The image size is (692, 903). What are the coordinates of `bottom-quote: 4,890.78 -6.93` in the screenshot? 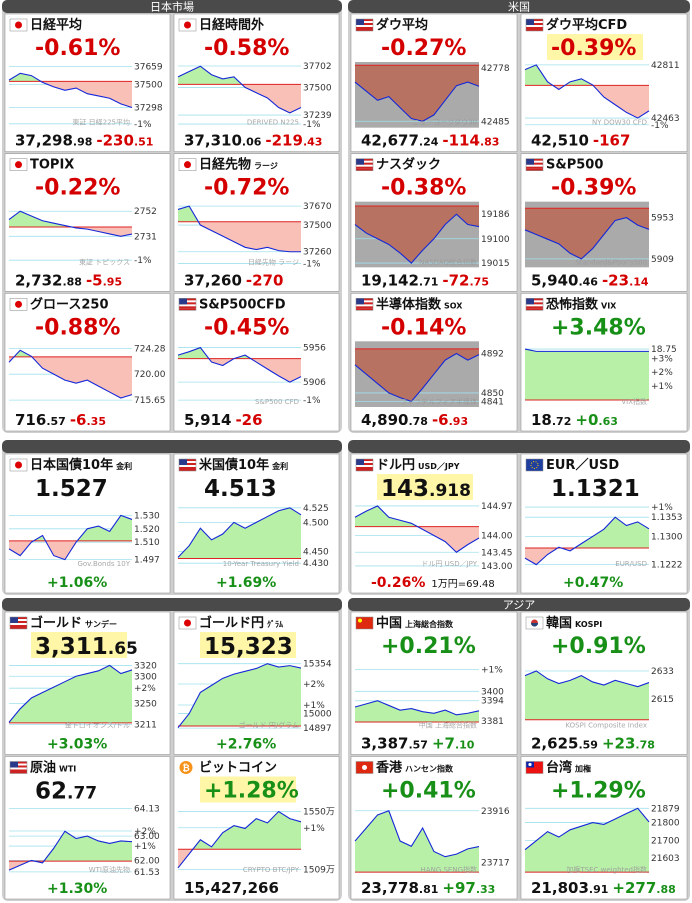 It's located at (414, 420).